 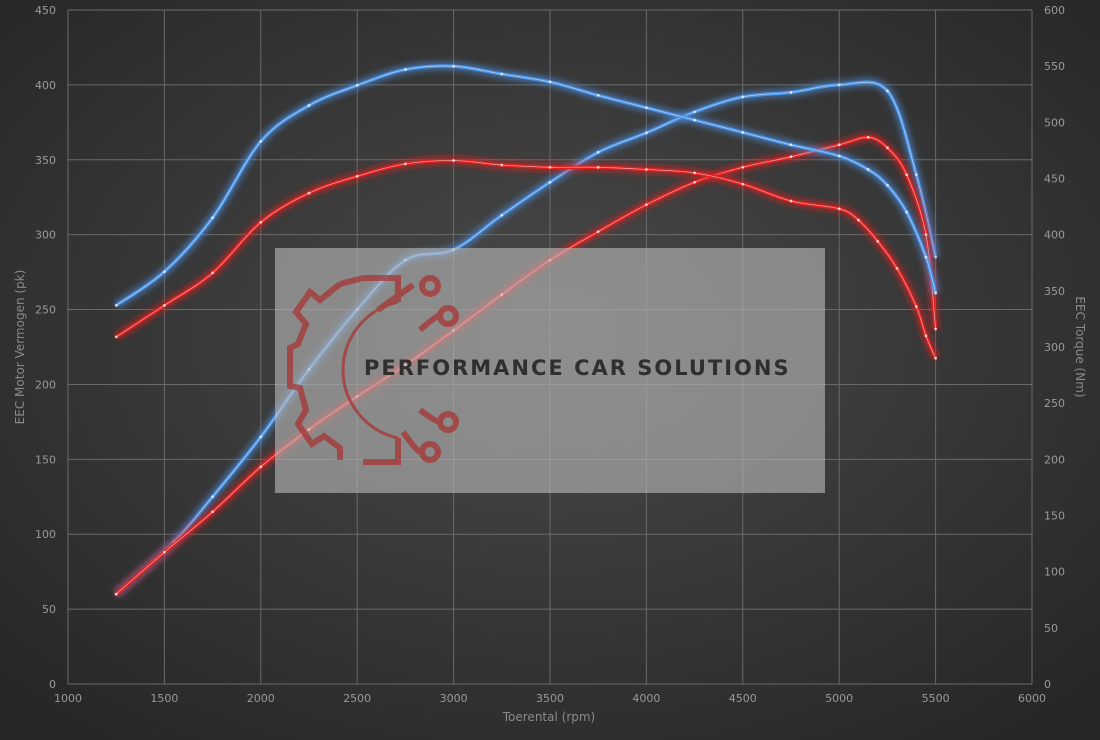 I want to click on y-tick-label-left: 300, so click(x=45, y=235).